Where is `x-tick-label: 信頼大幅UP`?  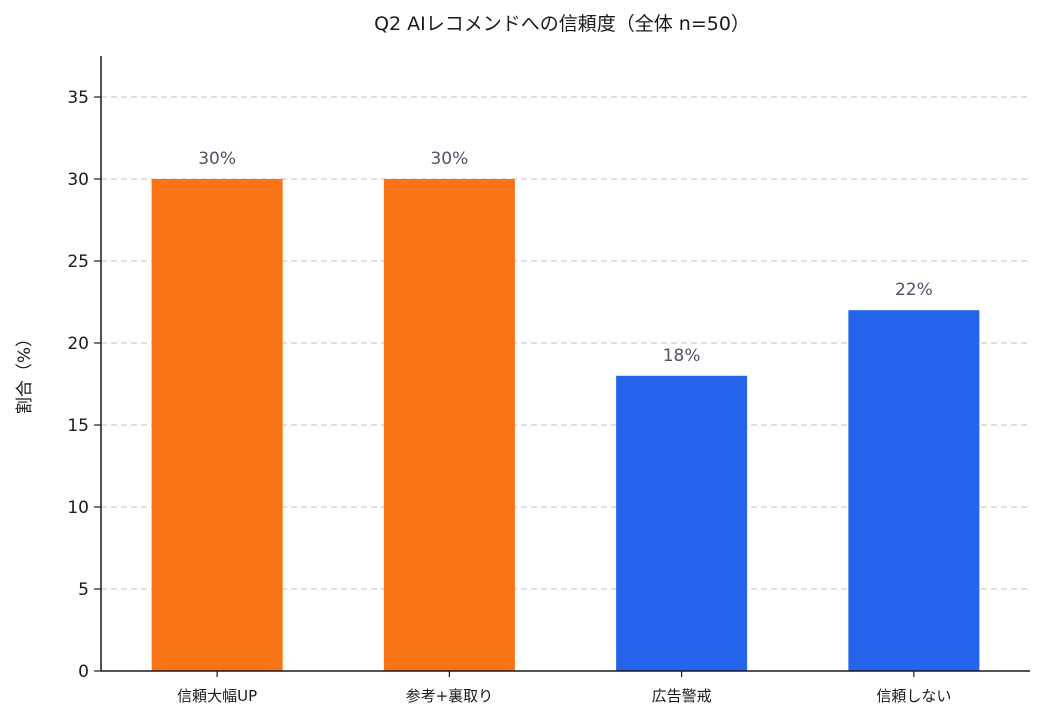 x-tick-label: 信頼大幅UP is located at coordinates (217, 696).